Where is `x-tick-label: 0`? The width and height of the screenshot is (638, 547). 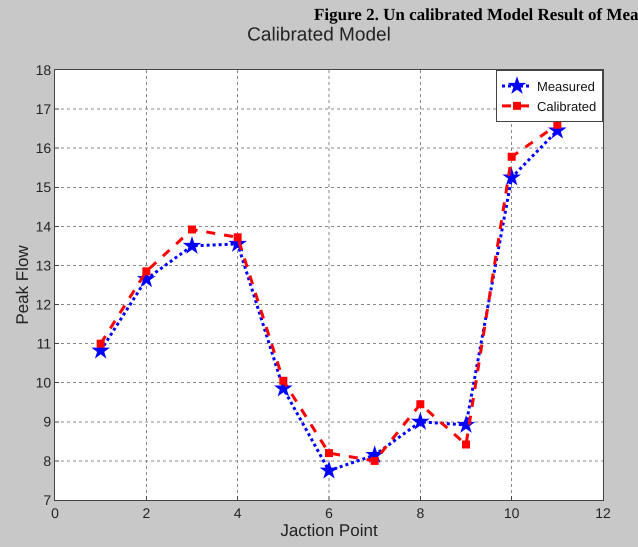 x-tick-label: 0 is located at coordinates (55, 512).